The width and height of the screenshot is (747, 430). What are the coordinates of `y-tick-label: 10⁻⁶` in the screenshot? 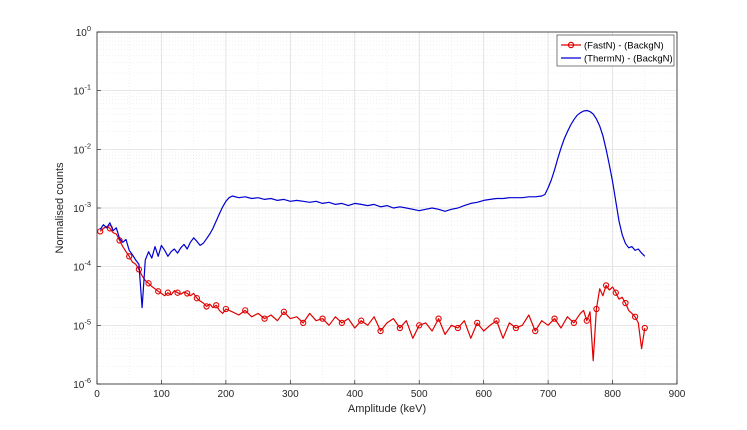 It's located at (82, 383).